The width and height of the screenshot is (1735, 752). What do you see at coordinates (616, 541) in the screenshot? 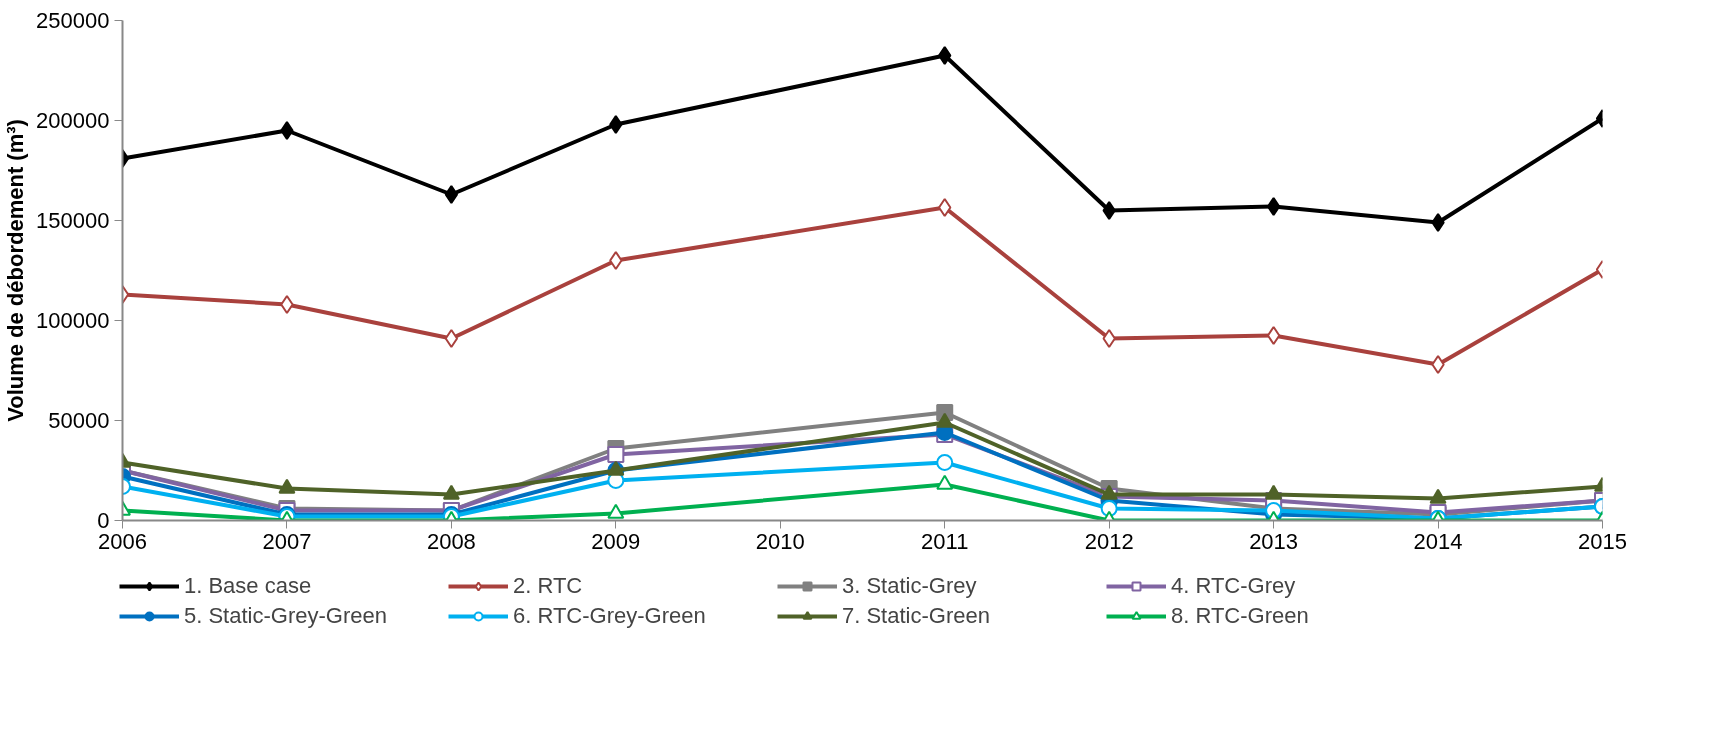
I see `x-tick-label: 2009` at bounding box center [616, 541].